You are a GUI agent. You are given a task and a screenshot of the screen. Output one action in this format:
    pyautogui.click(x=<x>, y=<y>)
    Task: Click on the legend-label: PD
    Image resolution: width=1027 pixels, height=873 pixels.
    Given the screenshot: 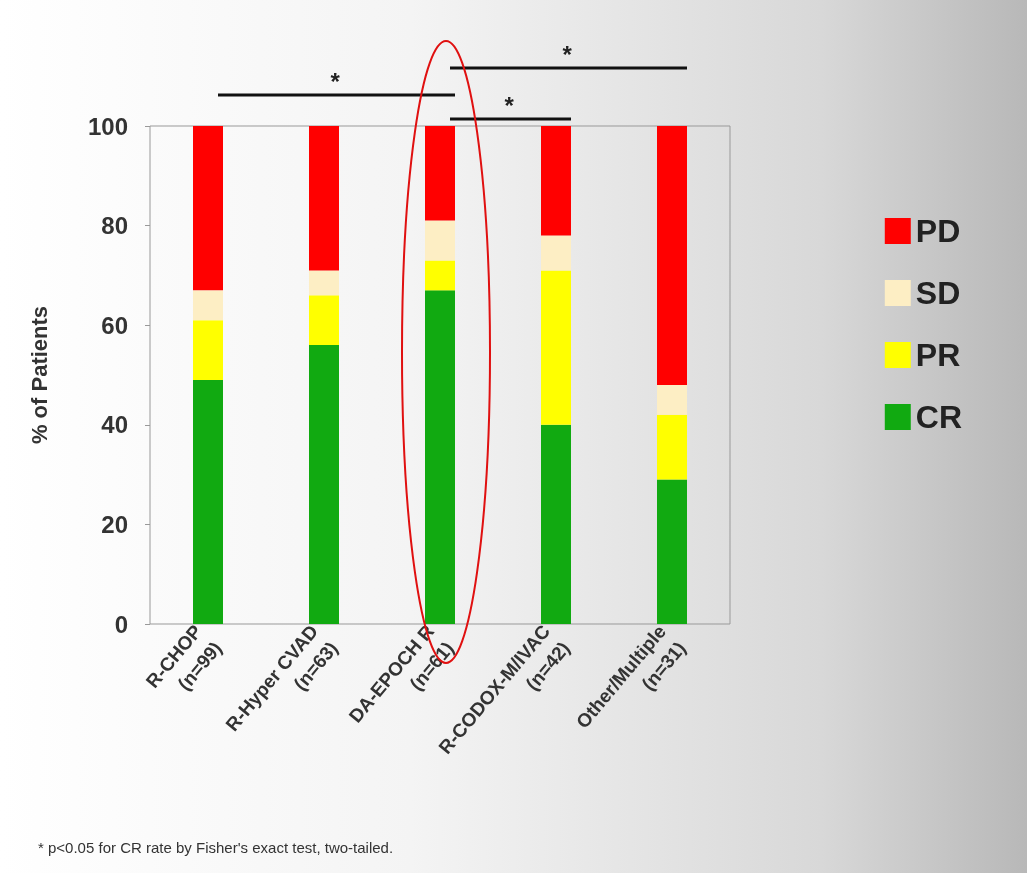 What is the action you would take?
    pyautogui.click(x=938, y=231)
    